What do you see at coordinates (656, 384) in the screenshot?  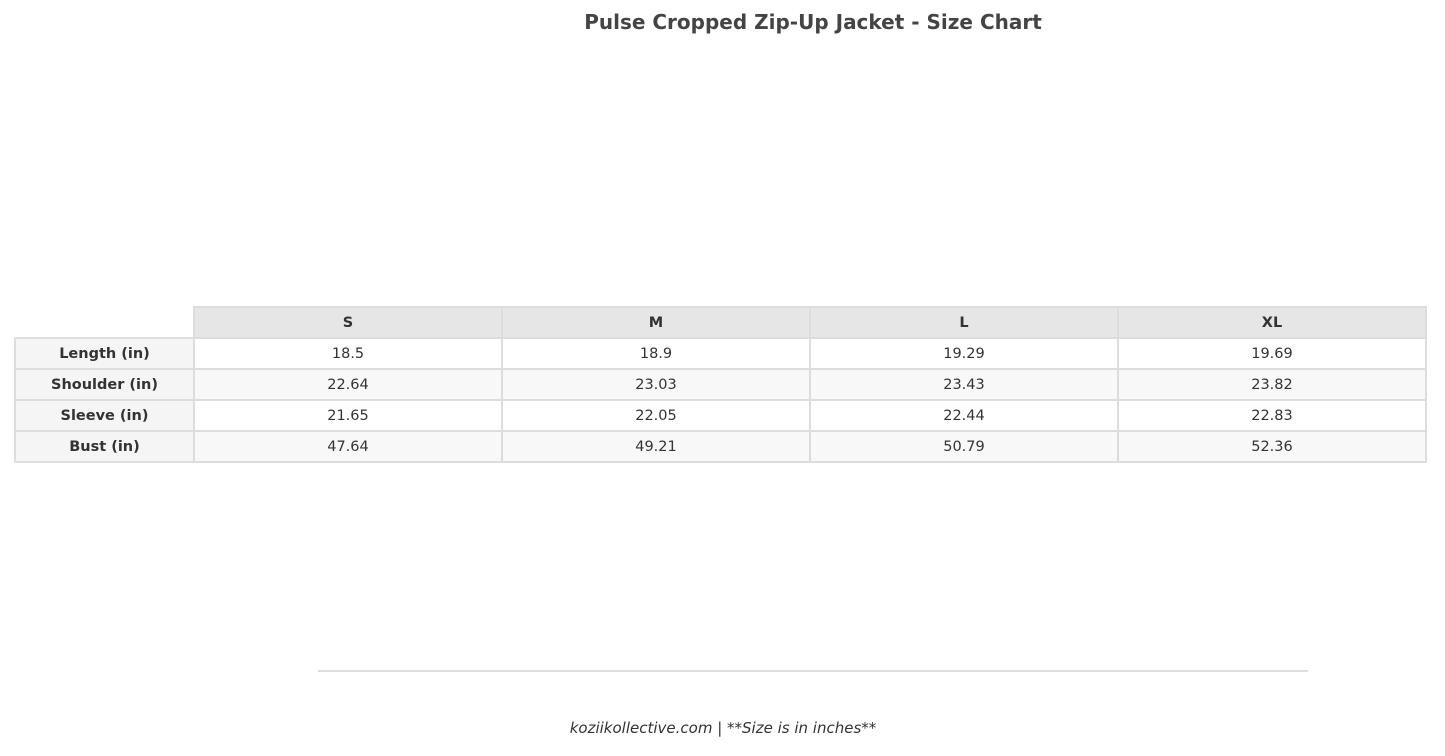 I see `table-cell: 23.03` at bounding box center [656, 384].